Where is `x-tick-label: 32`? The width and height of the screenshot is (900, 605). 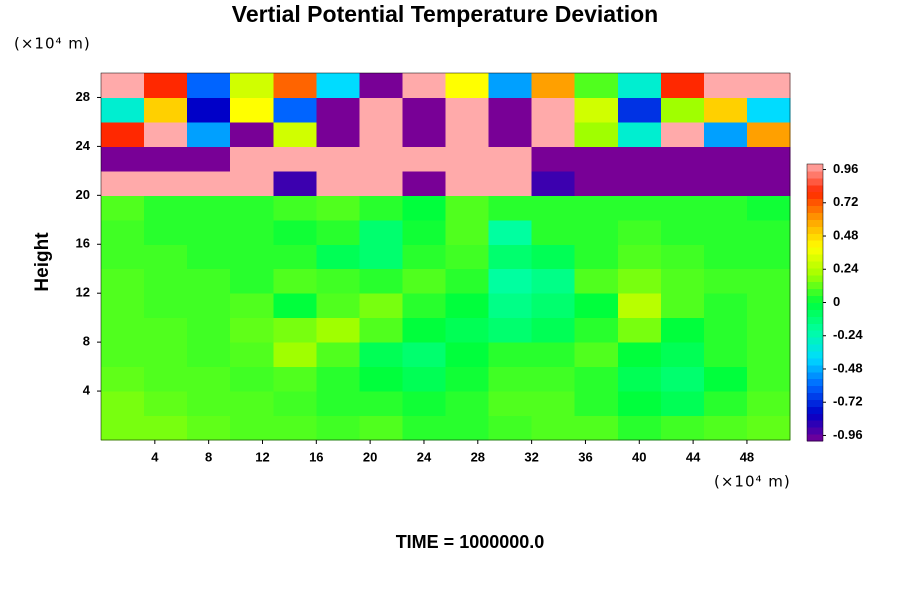
x-tick-label: 32 is located at coordinates (531, 456).